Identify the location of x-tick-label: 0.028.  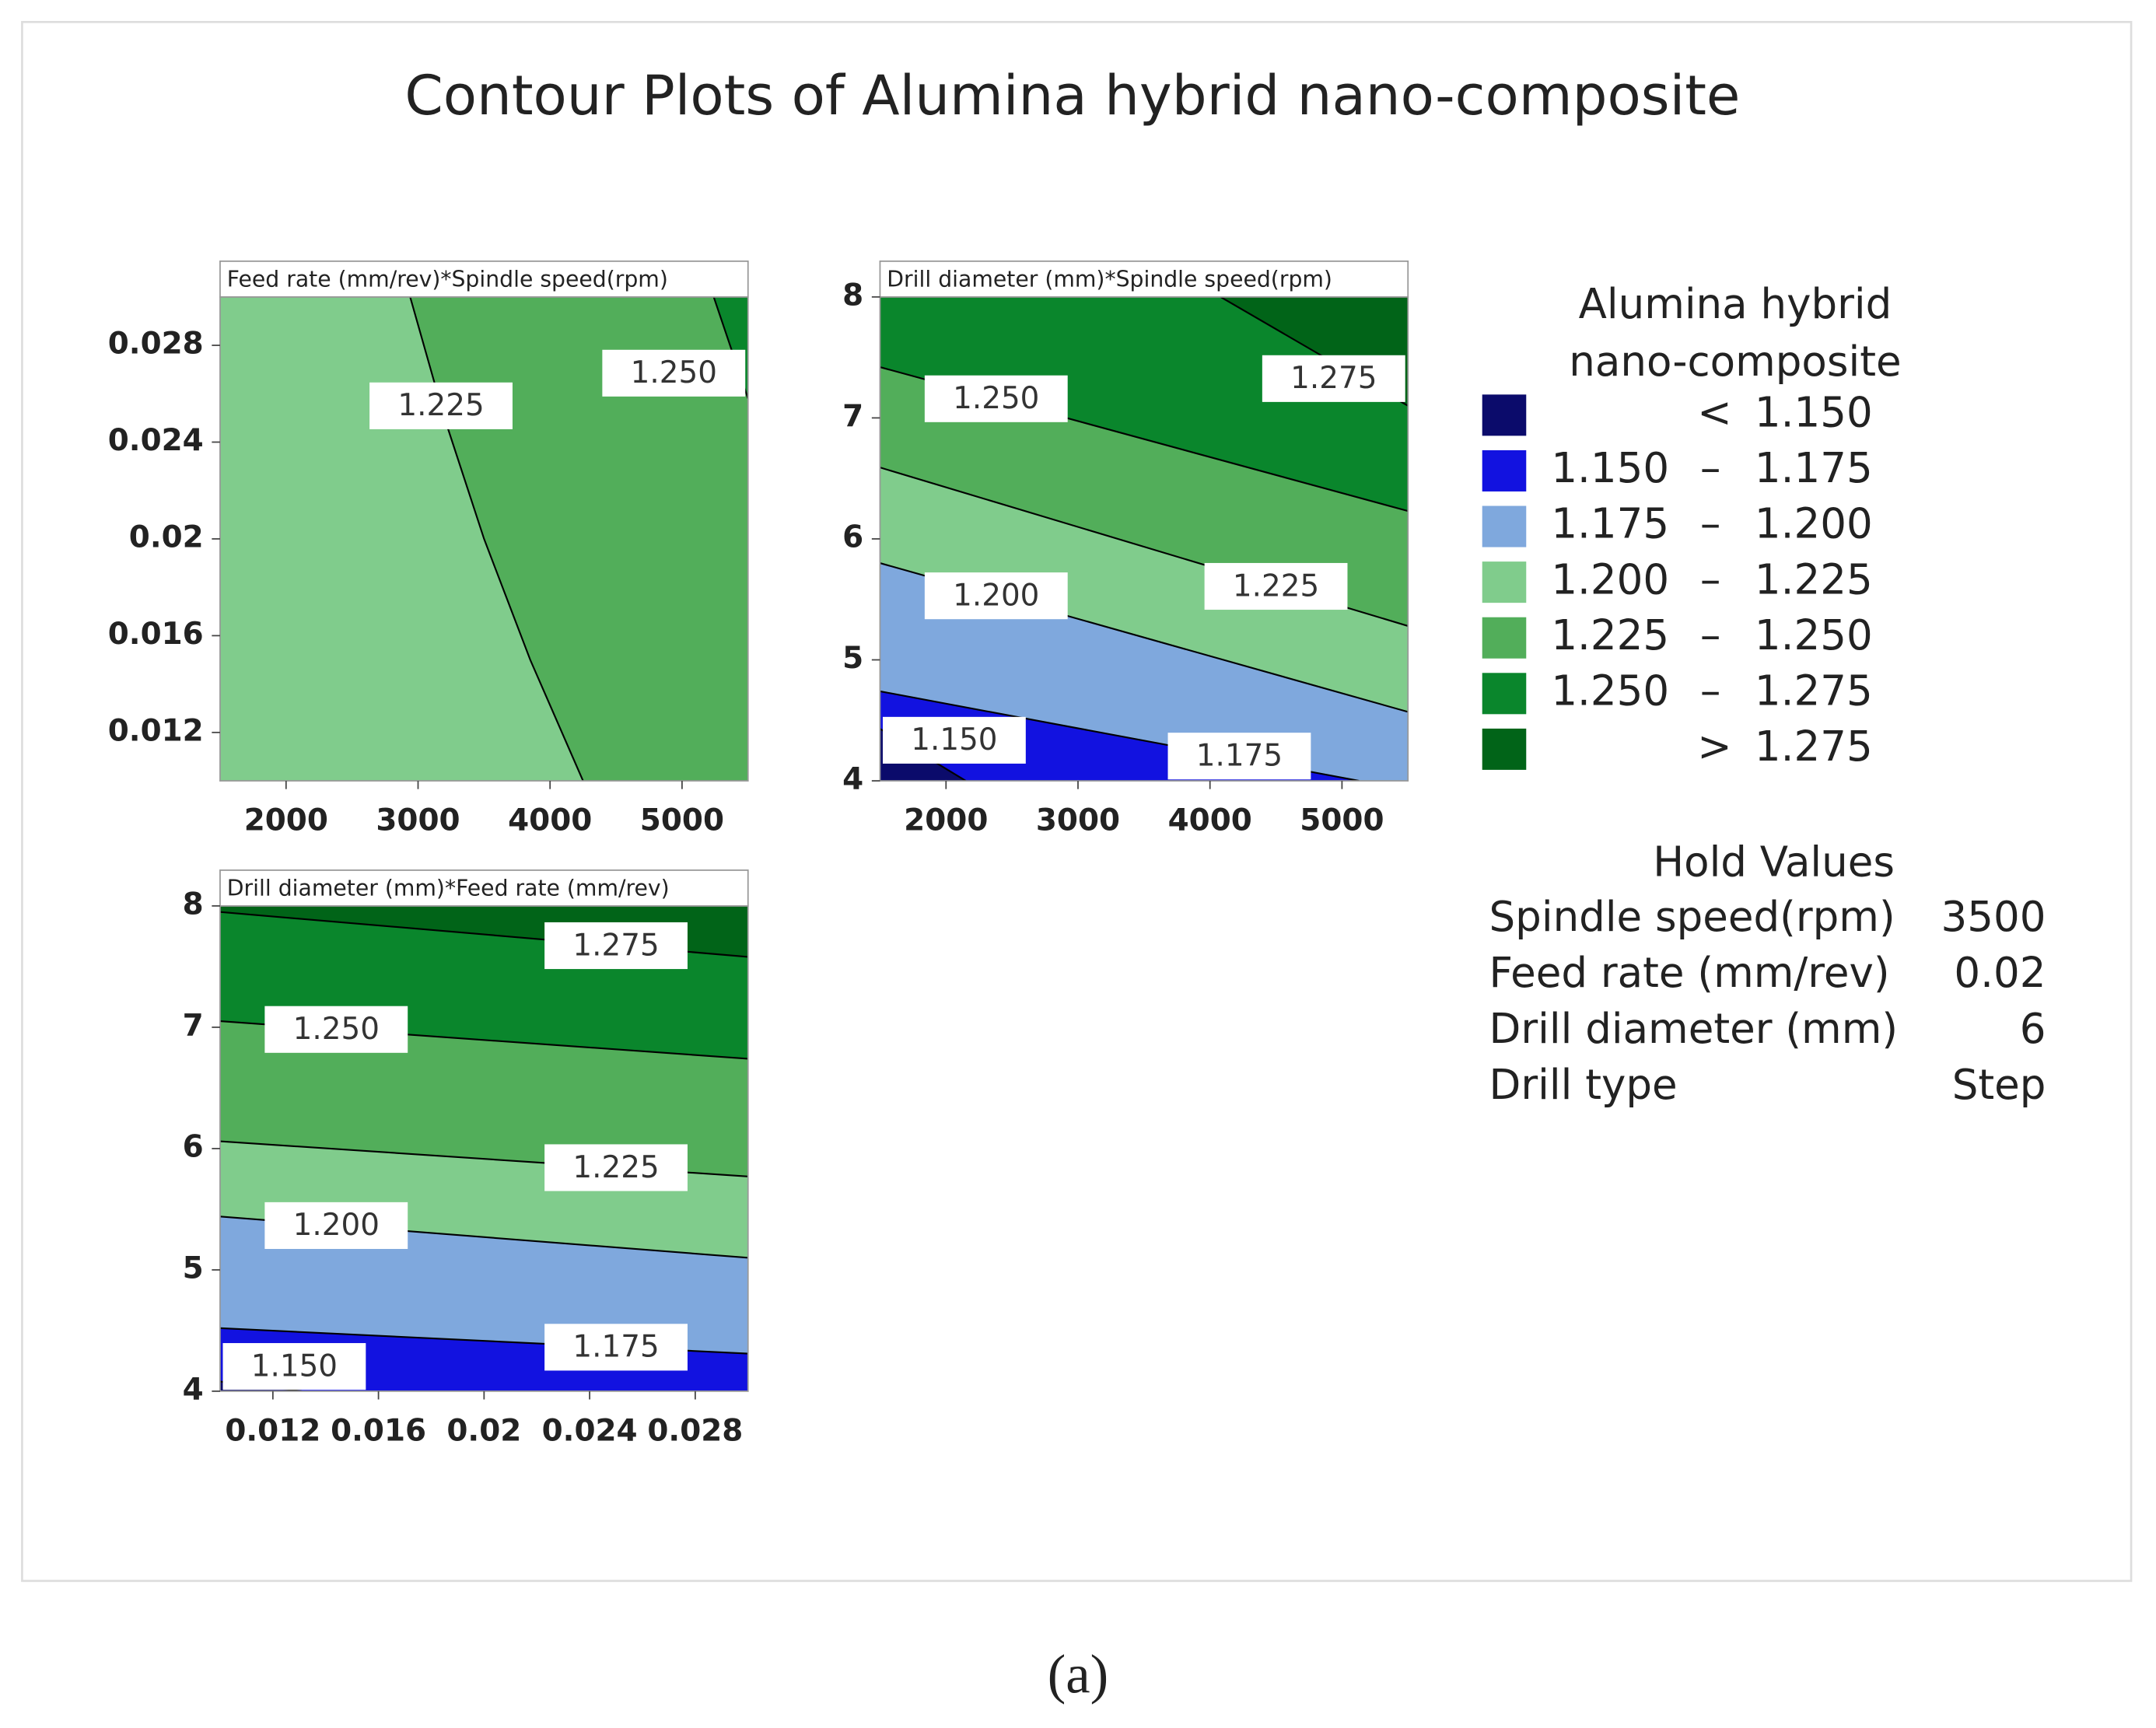
(695, 1430).